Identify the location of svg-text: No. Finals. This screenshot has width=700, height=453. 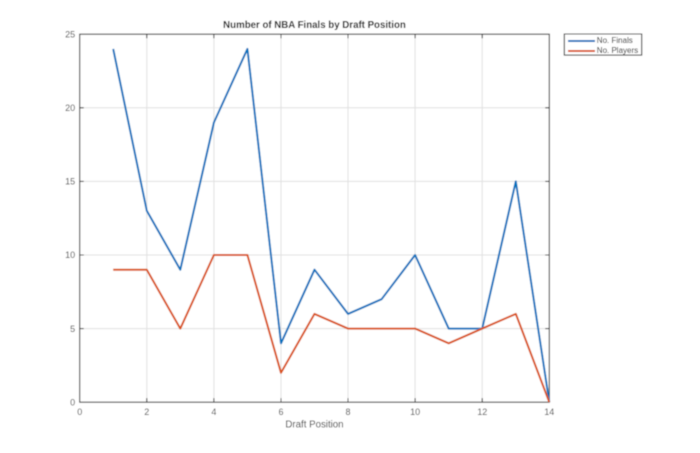
(615, 40).